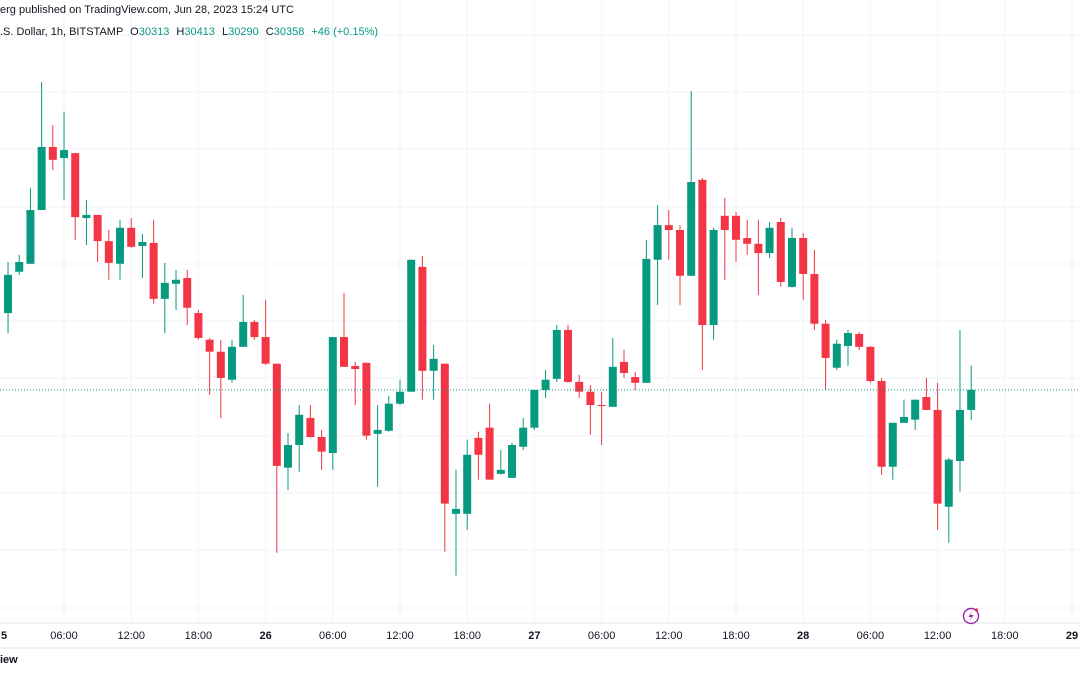  I want to click on open-value: 30313, so click(154, 32).